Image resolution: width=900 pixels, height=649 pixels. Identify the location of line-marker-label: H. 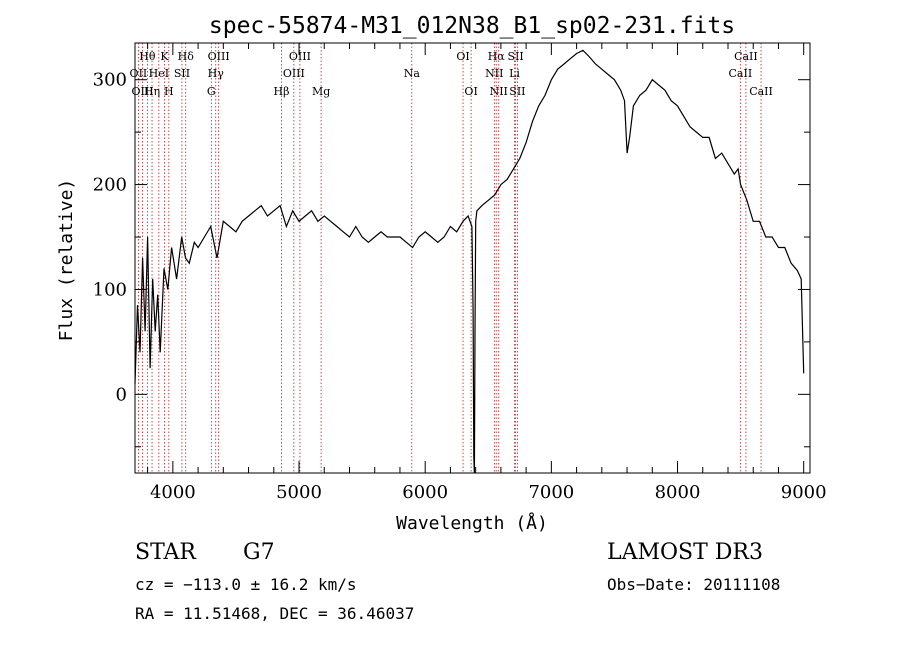
(169, 91).